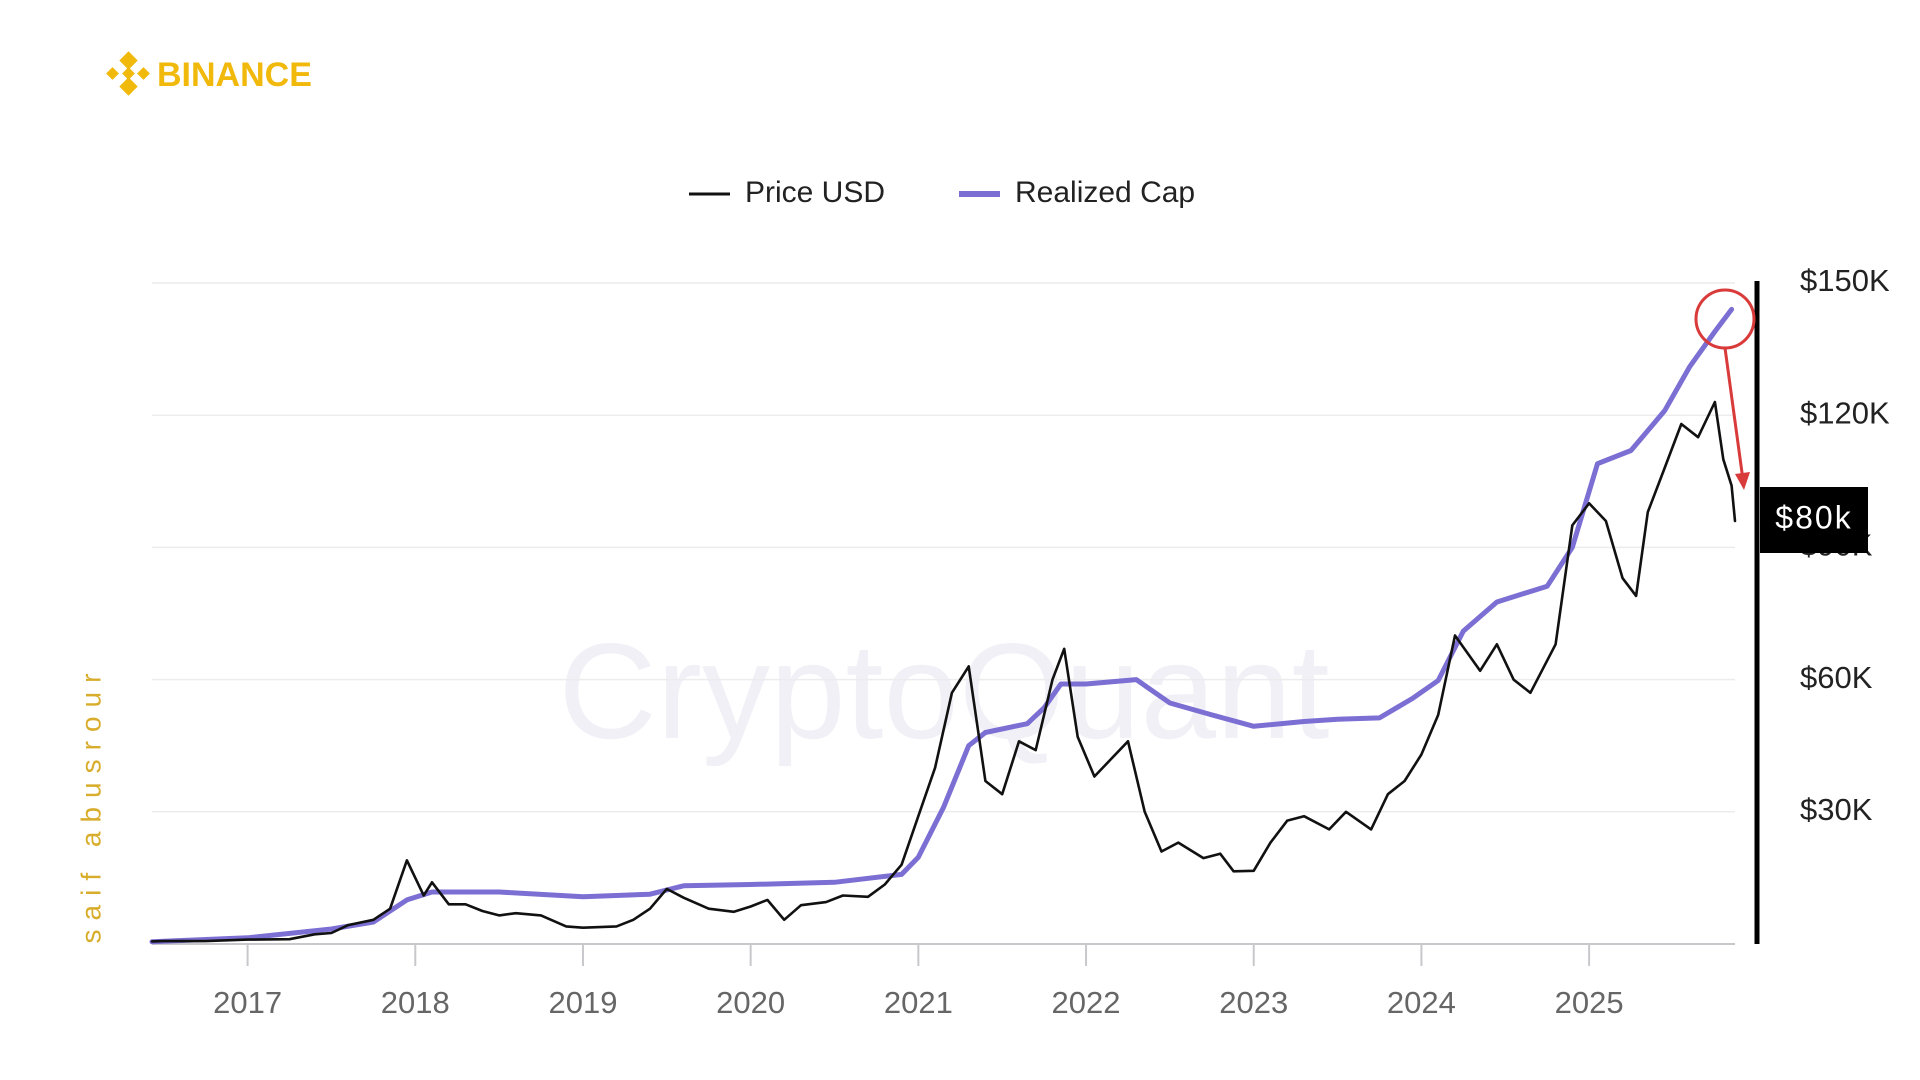 The image size is (1920, 1080). What do you see at coordinates (918, 1002) in the screenshot?
I see `x-tick-label: 2021` at bounding box center [918, 1002].